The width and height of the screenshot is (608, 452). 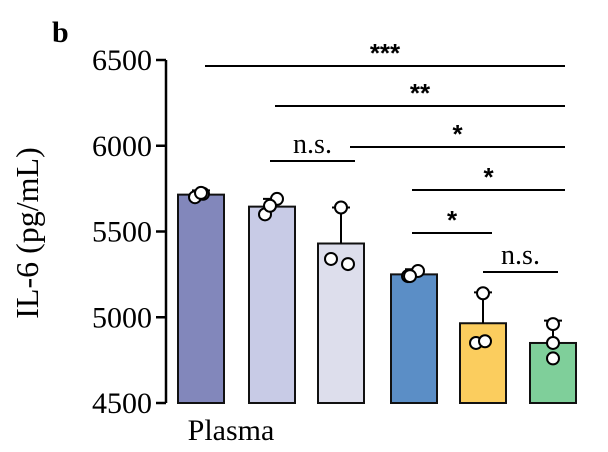 I want to click on y-tick-label: 6500, so click(x=122, y=60).